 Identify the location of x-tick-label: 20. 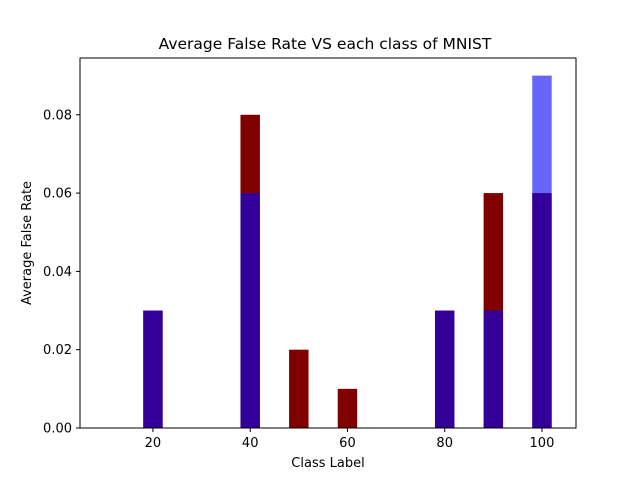
(153, 443).